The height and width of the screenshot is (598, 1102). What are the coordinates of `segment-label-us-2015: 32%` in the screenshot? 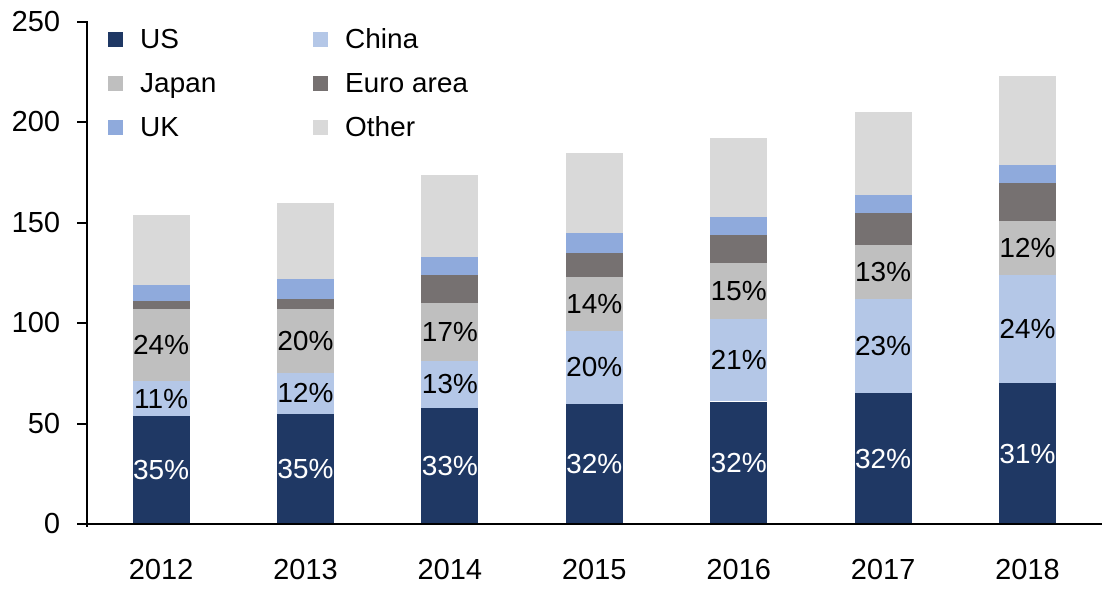 It's located at (594, 463).